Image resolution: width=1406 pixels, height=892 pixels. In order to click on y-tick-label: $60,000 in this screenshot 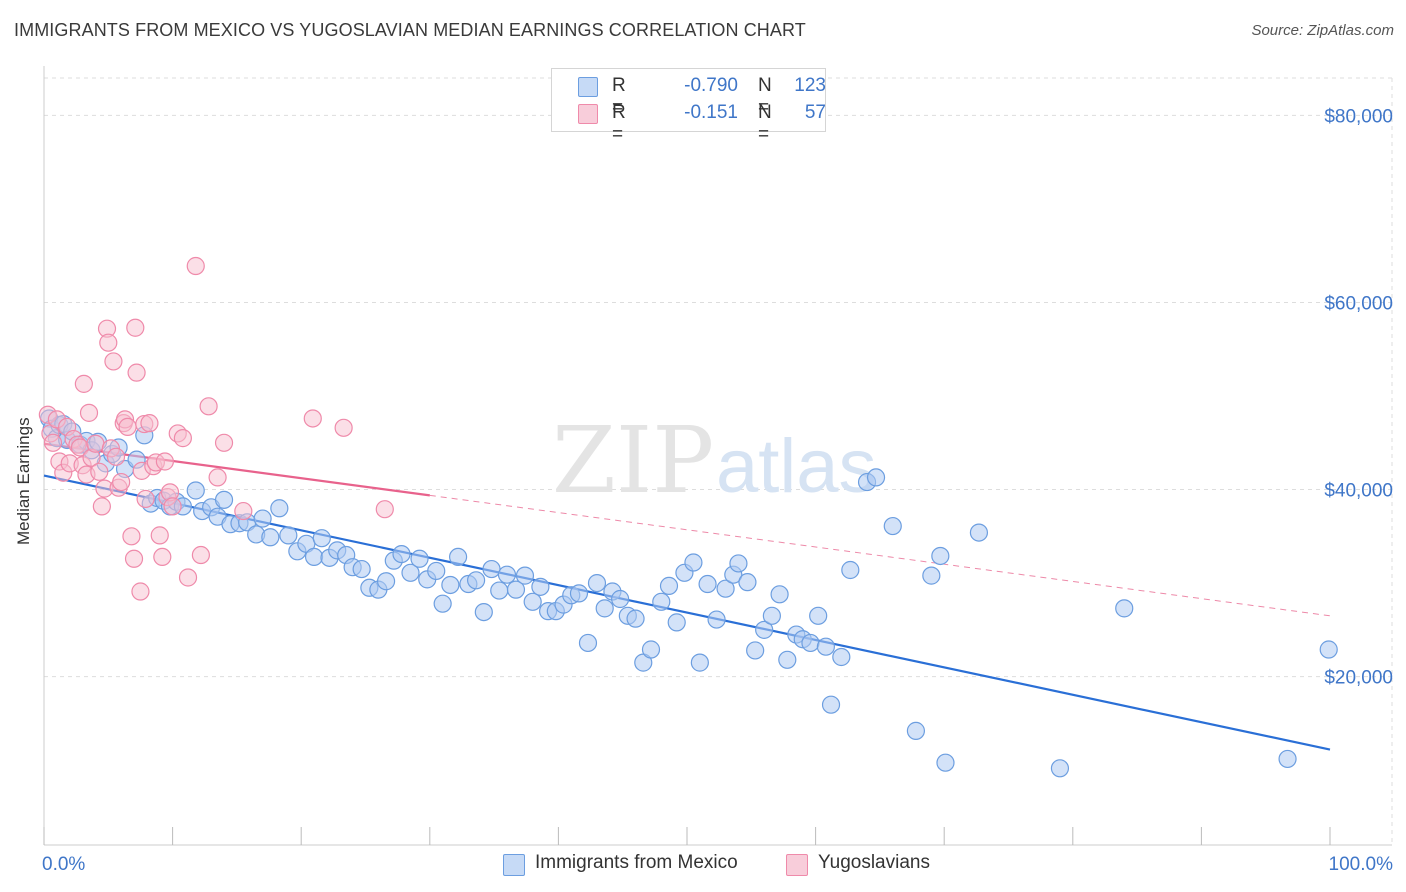, I will do `click(1358, 303)`.